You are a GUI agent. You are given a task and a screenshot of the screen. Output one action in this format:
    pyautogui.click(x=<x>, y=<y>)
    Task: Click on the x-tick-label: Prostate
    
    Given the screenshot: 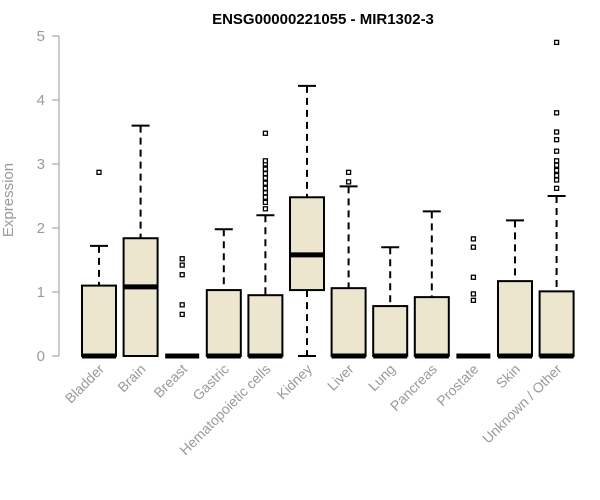 What is the action you would take?
    pyautogui.click(x=457, y=385)
    